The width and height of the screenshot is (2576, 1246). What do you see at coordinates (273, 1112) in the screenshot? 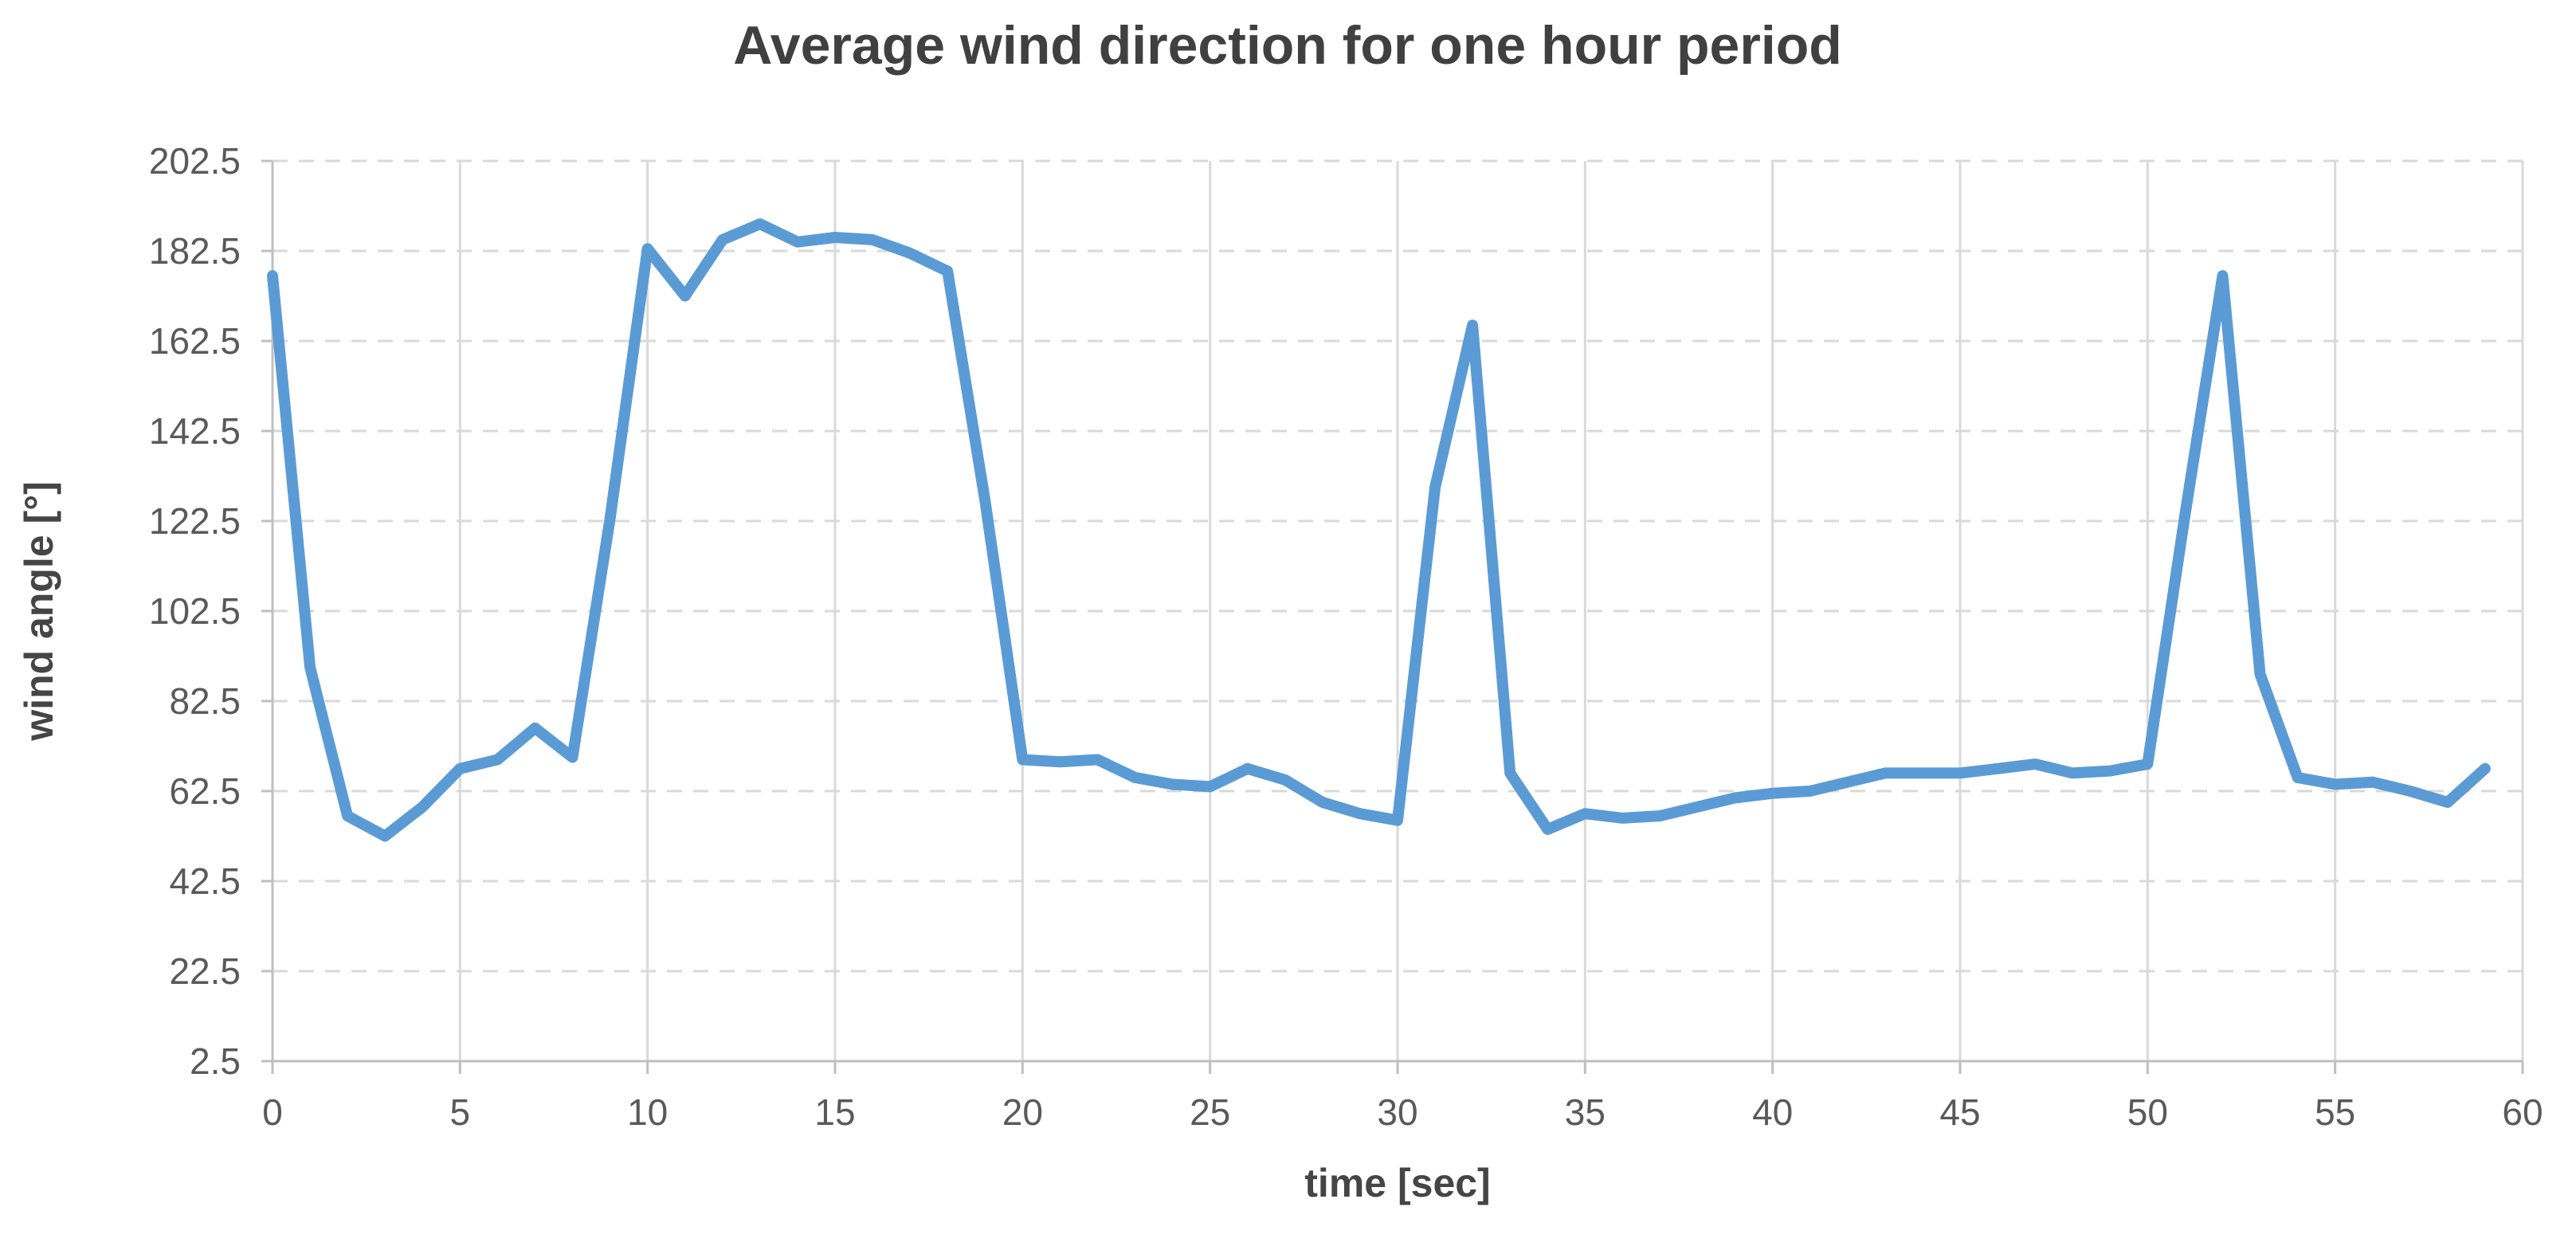
I see `x-tick-label: 0` at bounding box center [273, 1112].